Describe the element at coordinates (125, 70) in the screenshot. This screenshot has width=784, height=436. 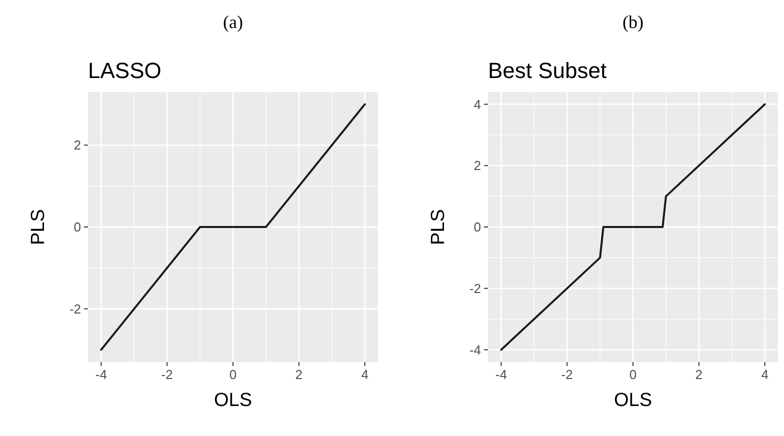
I see `chart-title: LASSO` at that location.